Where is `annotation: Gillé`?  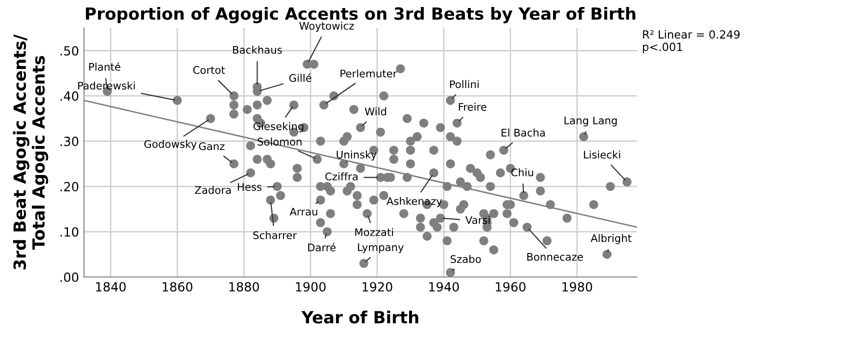
annotation: Gillé is located at coordinates (300, 77).